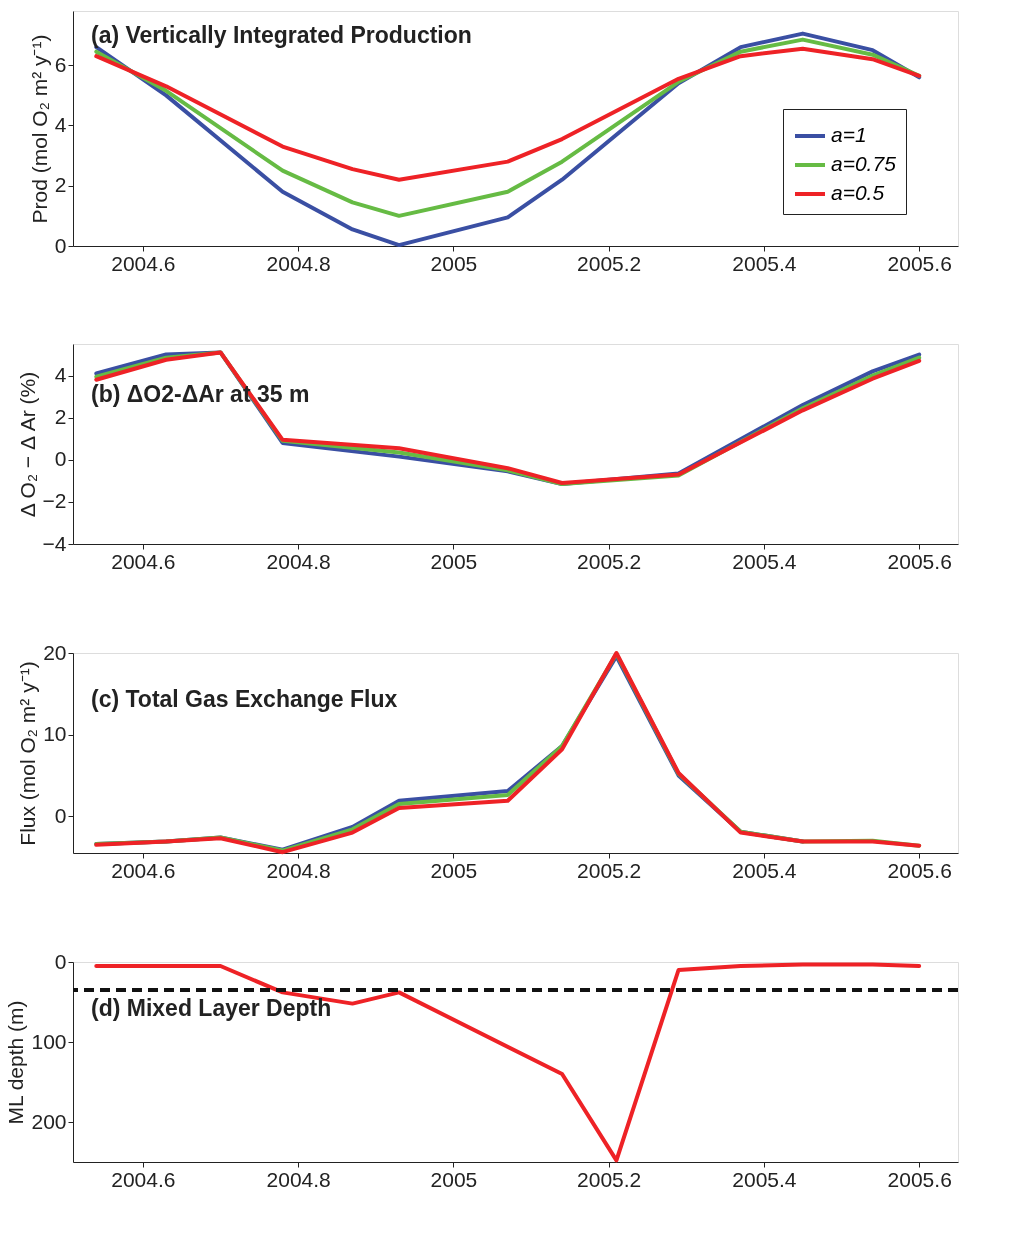  I want to click on y-tick-label: −4, so click(54, 543).